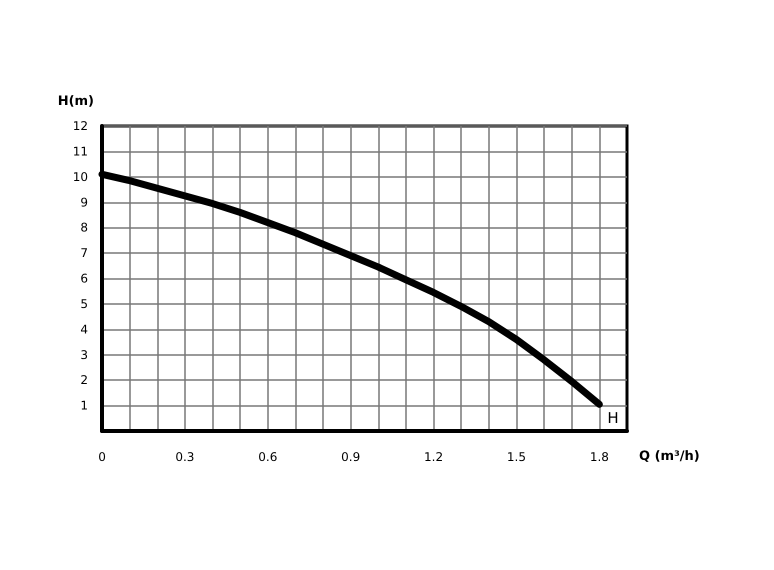 This screenshot has width=774, height=570. What do you see at coordinates (84, 253) in the screenshot?
I see `y-tick-label: 7` at bounding box center [84, 253].